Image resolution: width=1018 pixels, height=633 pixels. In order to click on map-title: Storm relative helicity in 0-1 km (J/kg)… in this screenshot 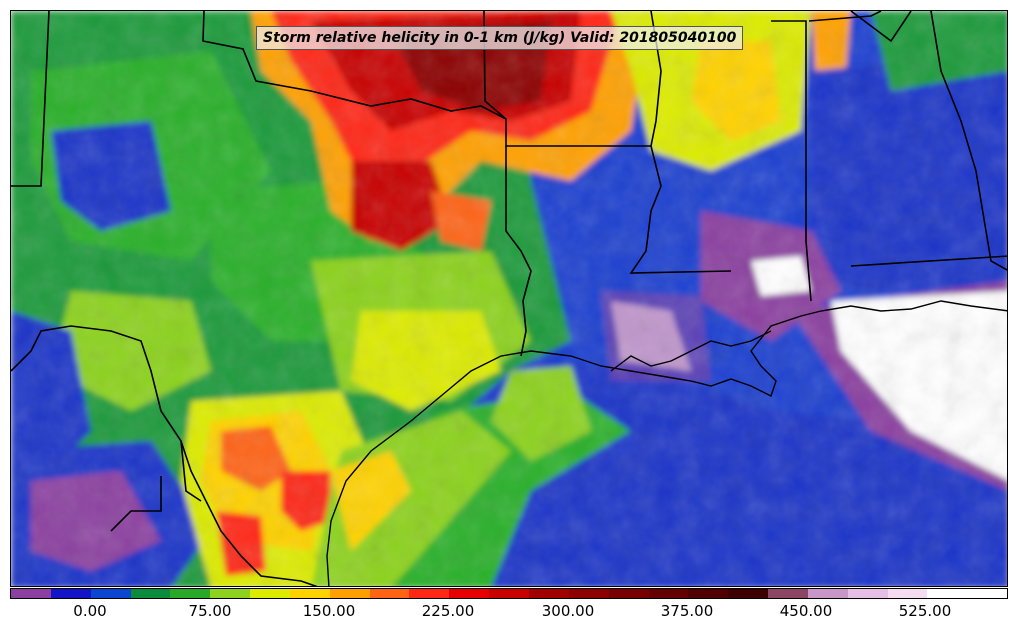, I will do `click(500, 38)`.